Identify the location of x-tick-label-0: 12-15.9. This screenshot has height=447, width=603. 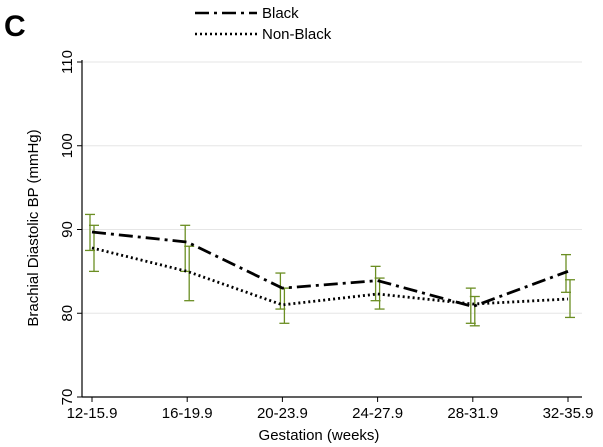
(92, 413).